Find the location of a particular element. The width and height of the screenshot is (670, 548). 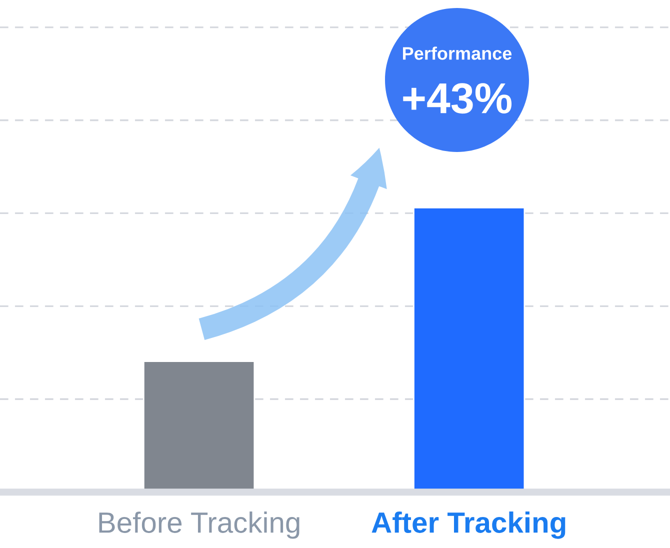

text: Performance is located at coordinates (457, 53).